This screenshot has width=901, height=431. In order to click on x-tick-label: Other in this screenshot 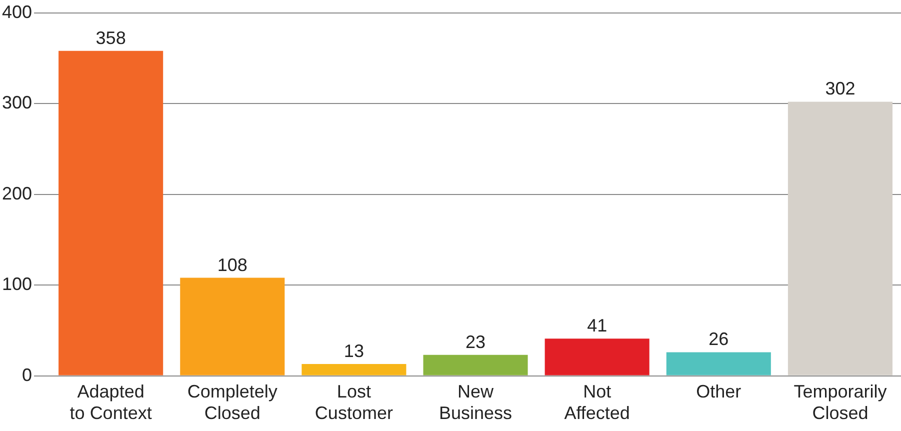, I will do `click(719, 392)`.